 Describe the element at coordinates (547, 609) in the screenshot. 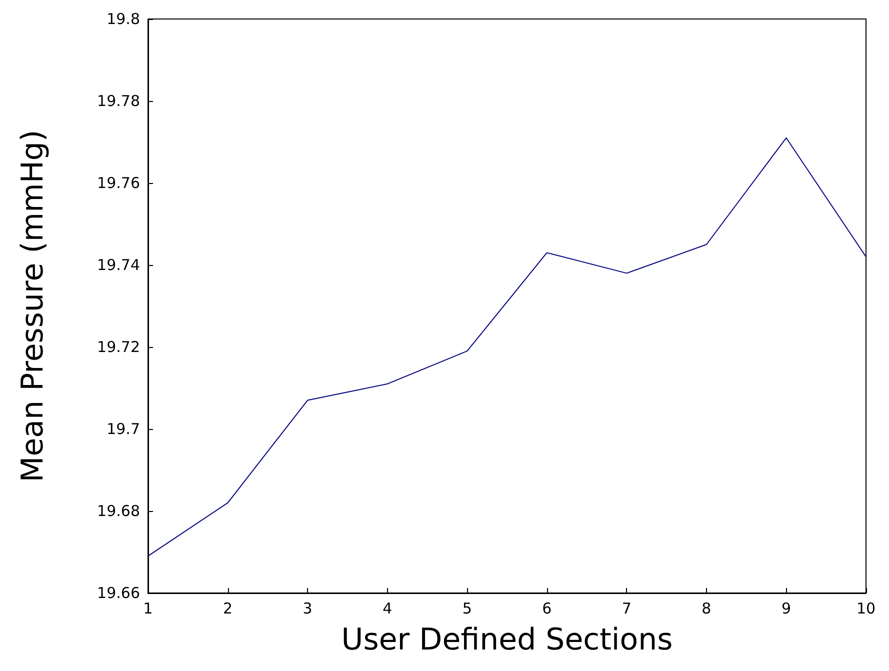

I see `x-tick-label: 6` at that location.